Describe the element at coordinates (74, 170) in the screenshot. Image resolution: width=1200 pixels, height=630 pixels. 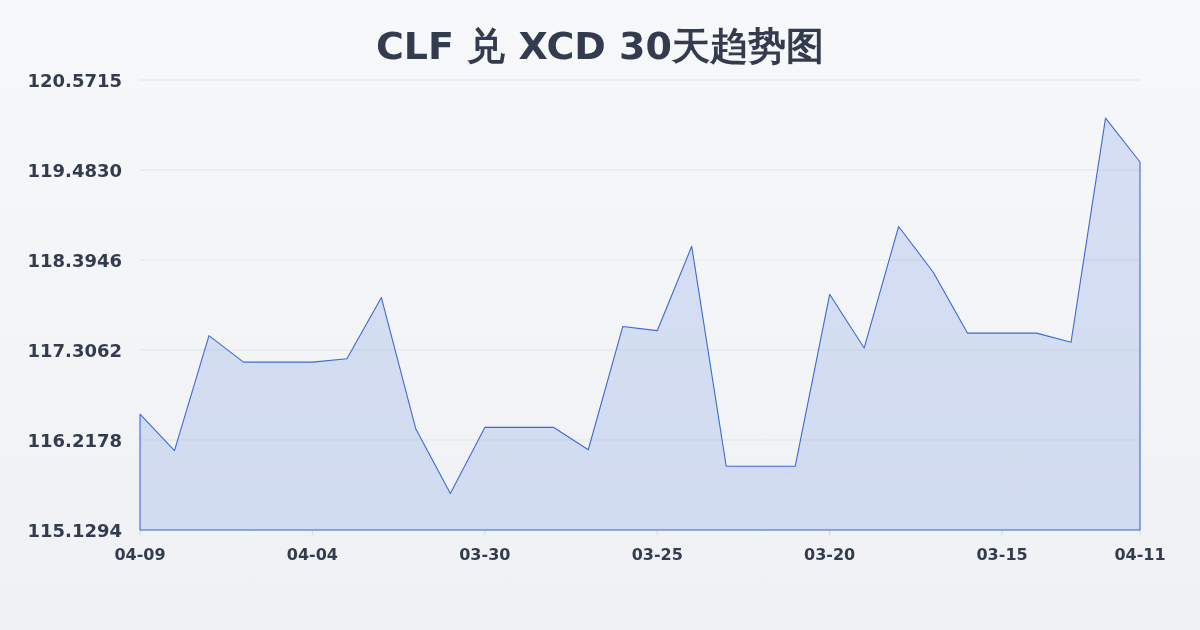
I see `y-tick-label: 119.4830` at that location.